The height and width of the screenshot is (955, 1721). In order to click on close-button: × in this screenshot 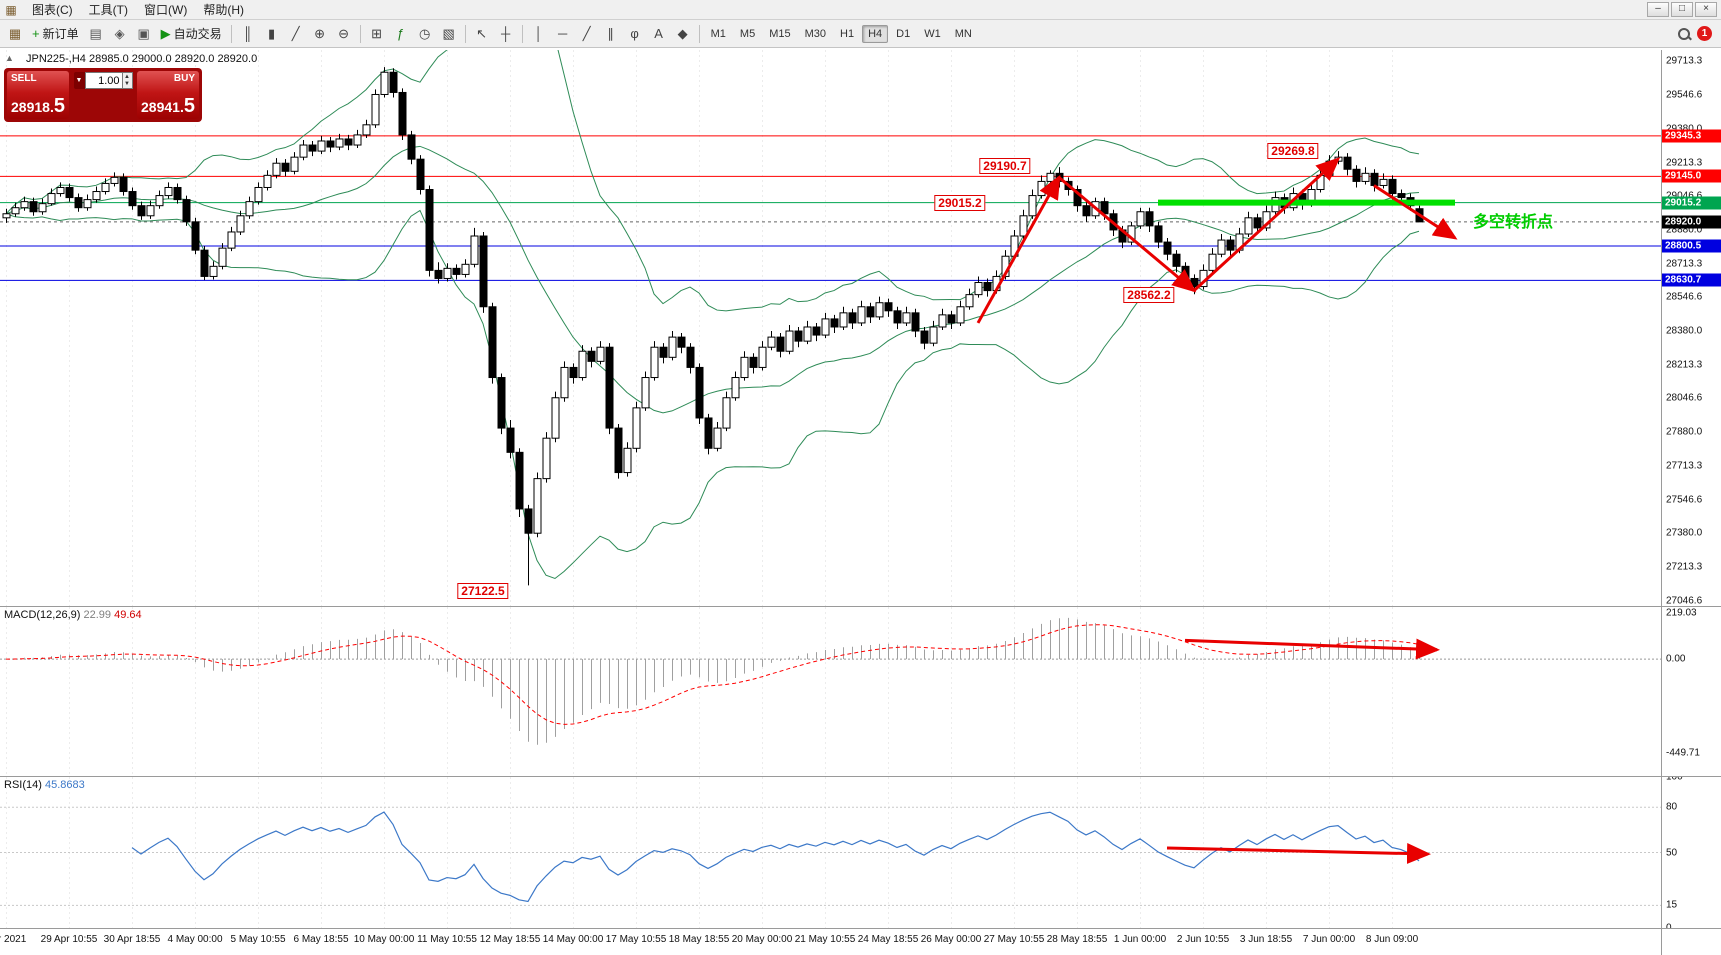, I will do `click(1706, 9)`.